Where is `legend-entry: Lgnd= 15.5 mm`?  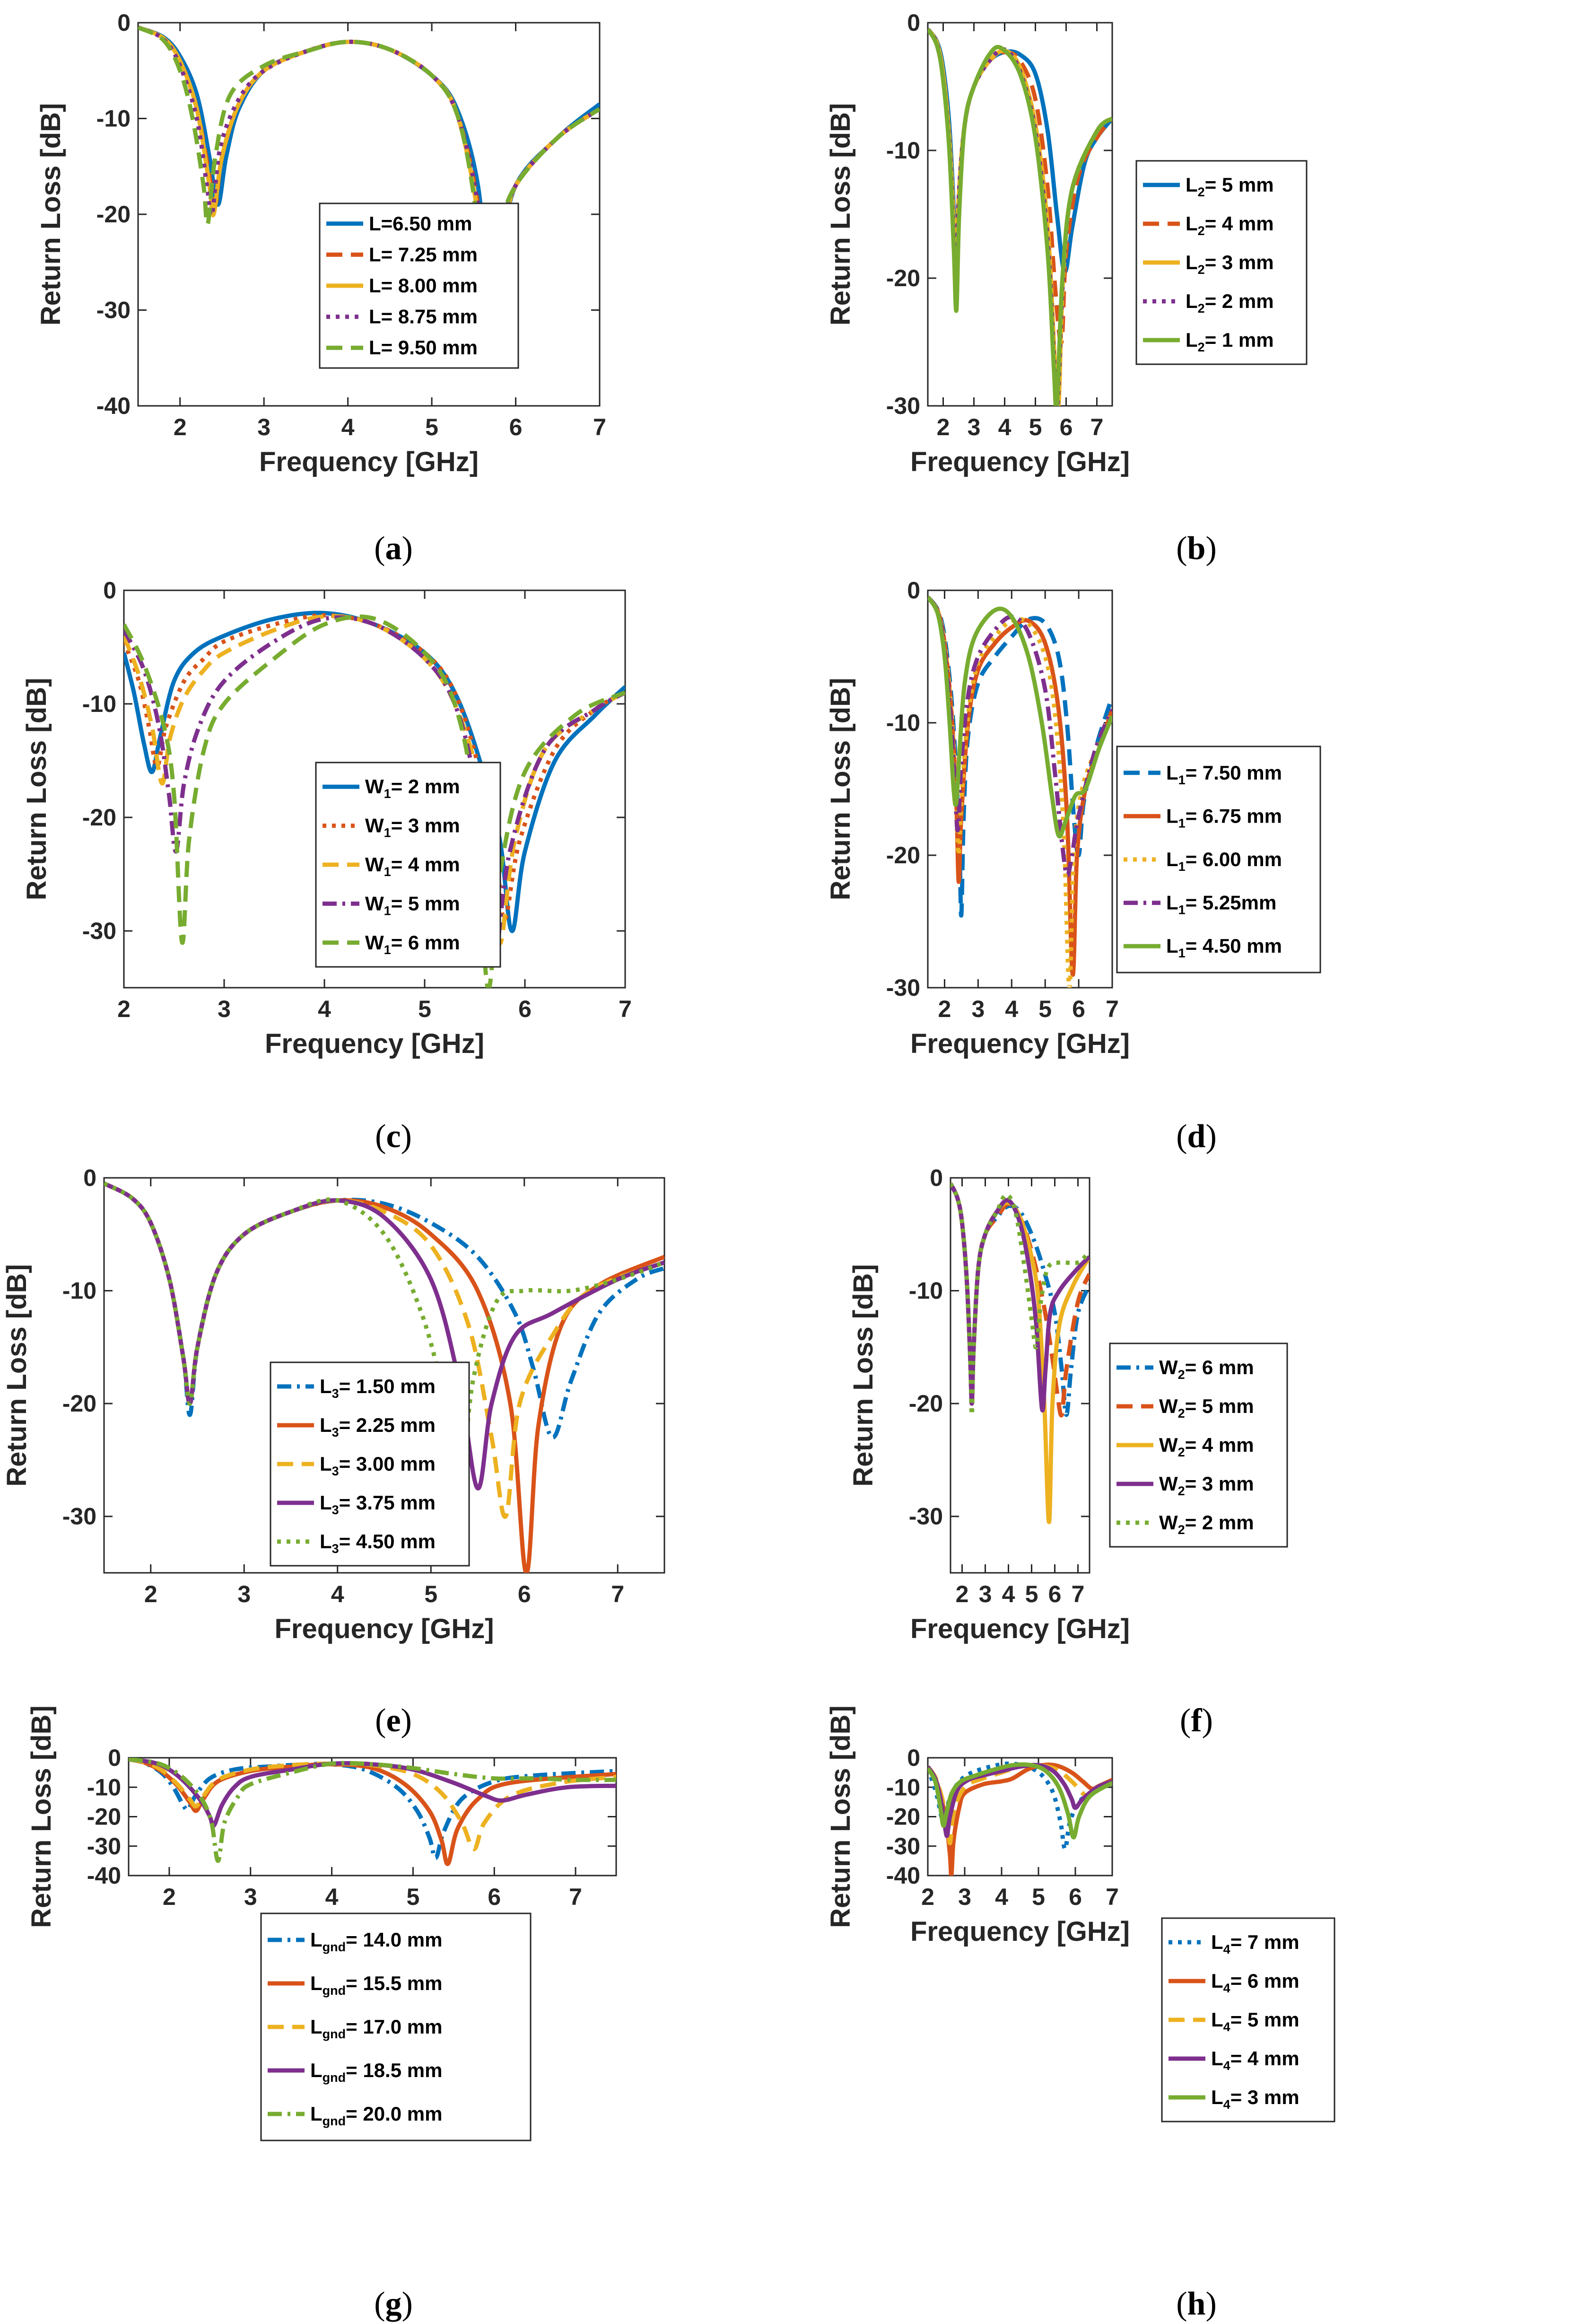 legend-entry: Lgnd= 15.5 mm is located at coordinates (376, 1985).